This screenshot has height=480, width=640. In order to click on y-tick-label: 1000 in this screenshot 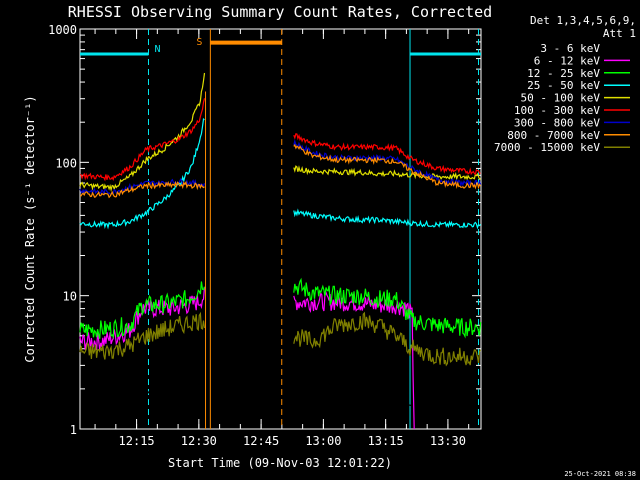, I will do `click(62, 30)`.